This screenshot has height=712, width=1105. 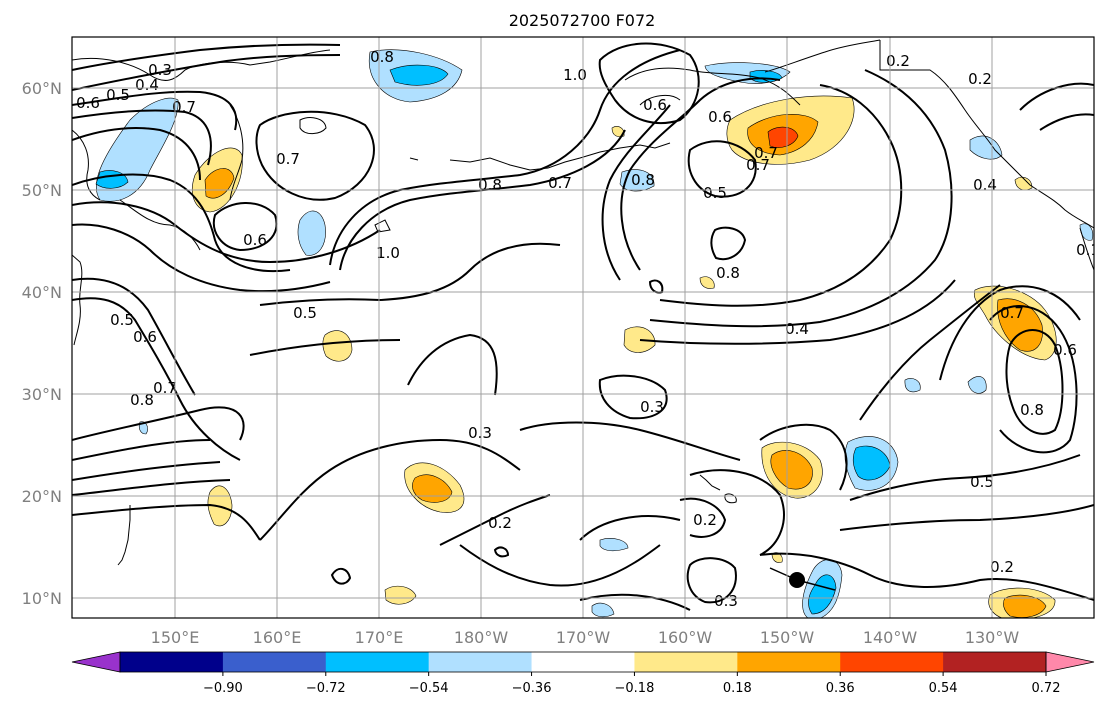 I want to click on colorbar-extend-high, so click(x=1070, y=662).